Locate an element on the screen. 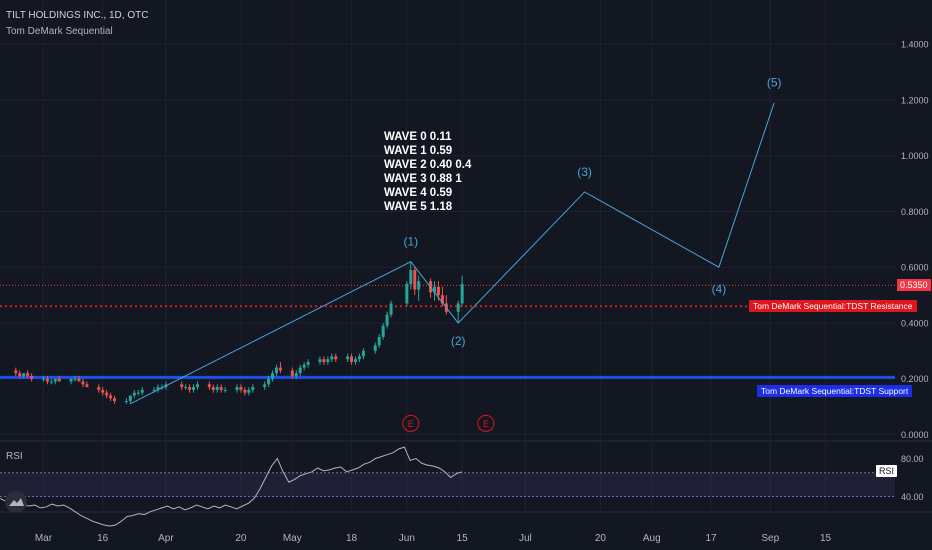 This screenshot has height=550, width=932. tradingview-logo-icon is located at coordinates (16, 502).